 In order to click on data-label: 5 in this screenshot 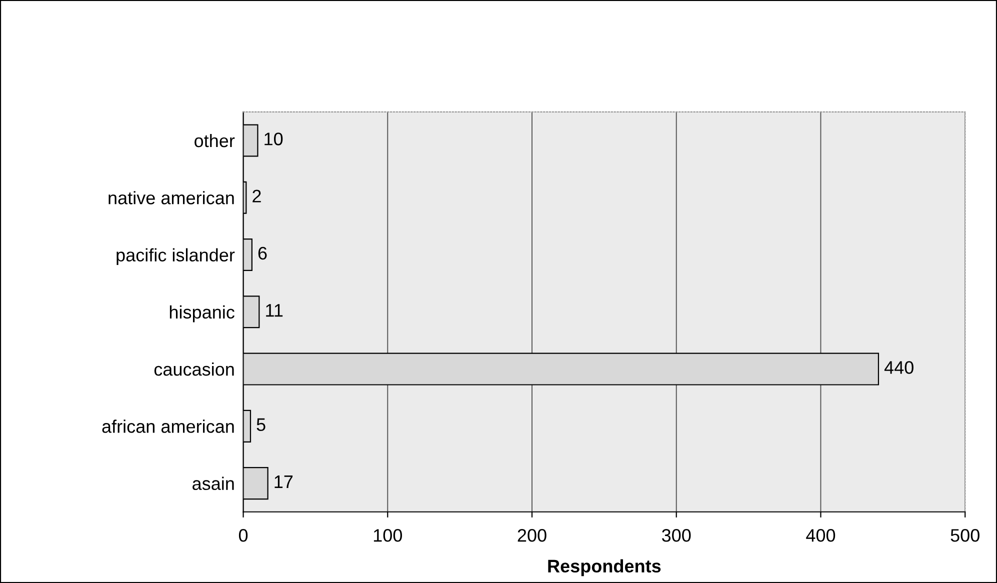, I will do `click(261, 425)`.